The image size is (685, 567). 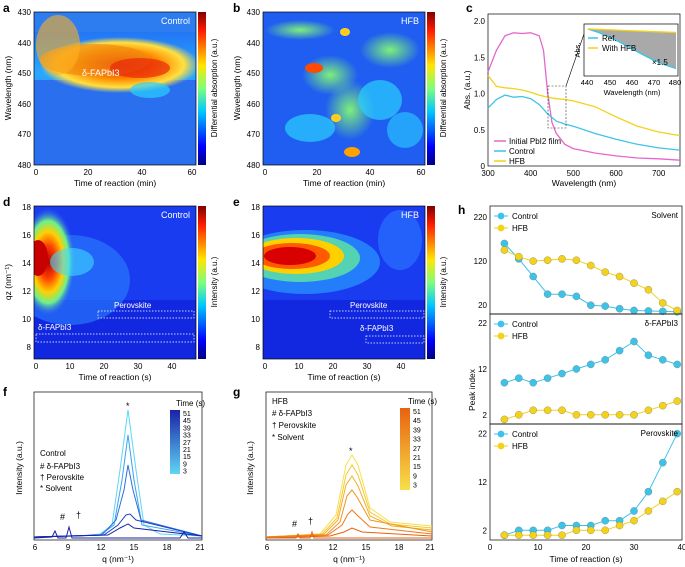 What do you see at coordinates (481, 217) in the screenshot?
I see `ytick: 220` at bounding box center [481, 217].